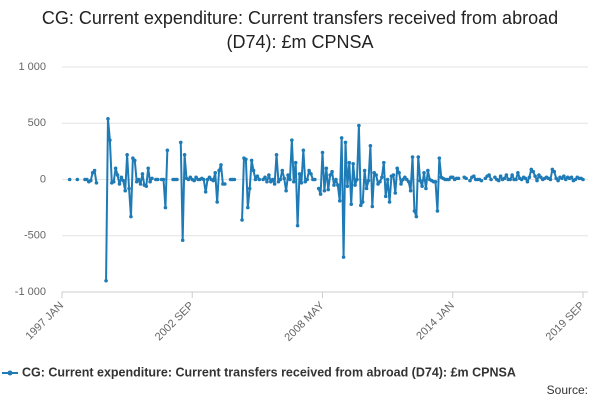 This screenshot has width=600, height=405. Describe the element at coordinates (175, 322) in the screenshot. I see `x-tick-label: 2002 SEP` at that location.